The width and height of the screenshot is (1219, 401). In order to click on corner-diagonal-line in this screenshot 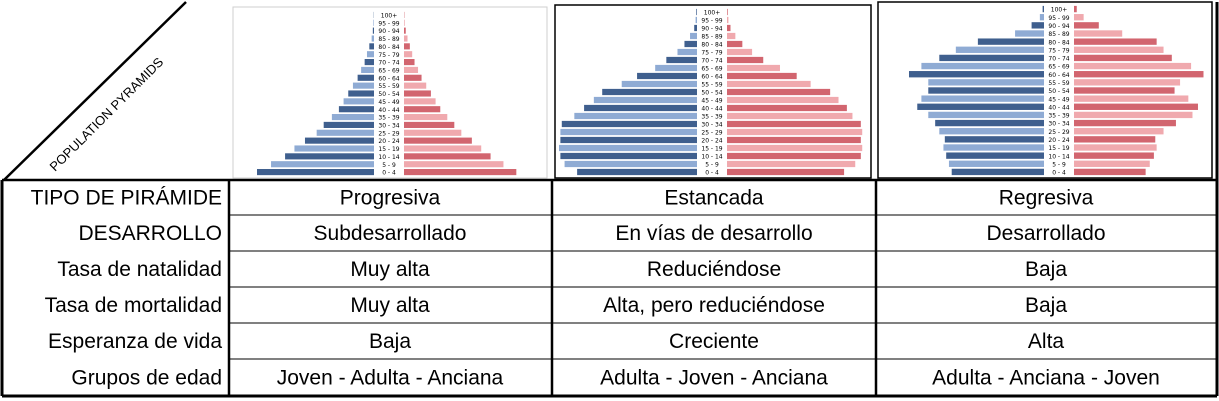, I will do `click(95, 91)`.